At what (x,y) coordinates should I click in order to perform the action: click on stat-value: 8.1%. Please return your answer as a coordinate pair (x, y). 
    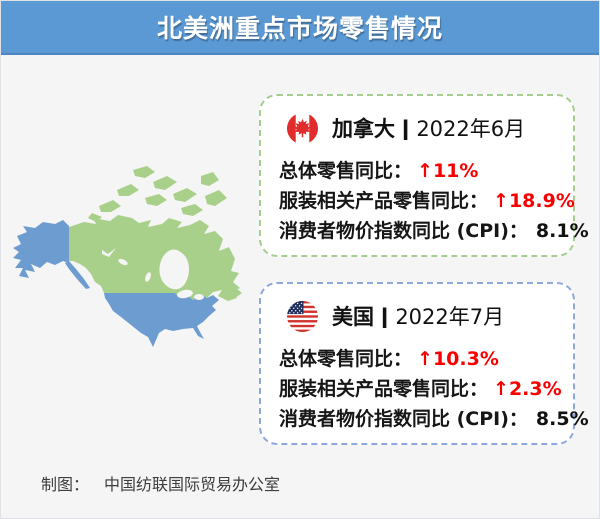
    Looking at the image, I should click on (562, 231).